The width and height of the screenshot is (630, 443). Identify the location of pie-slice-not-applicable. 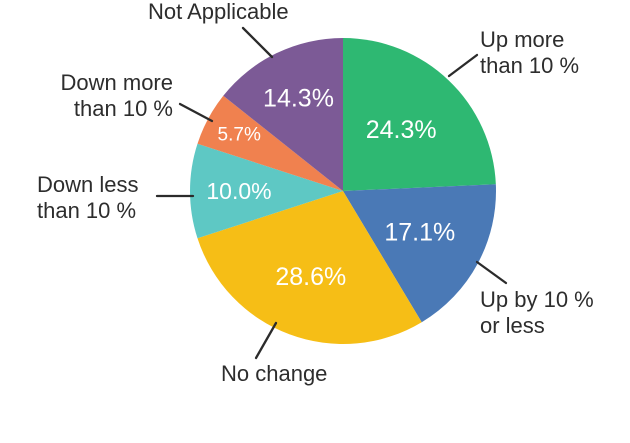
(283, 114).